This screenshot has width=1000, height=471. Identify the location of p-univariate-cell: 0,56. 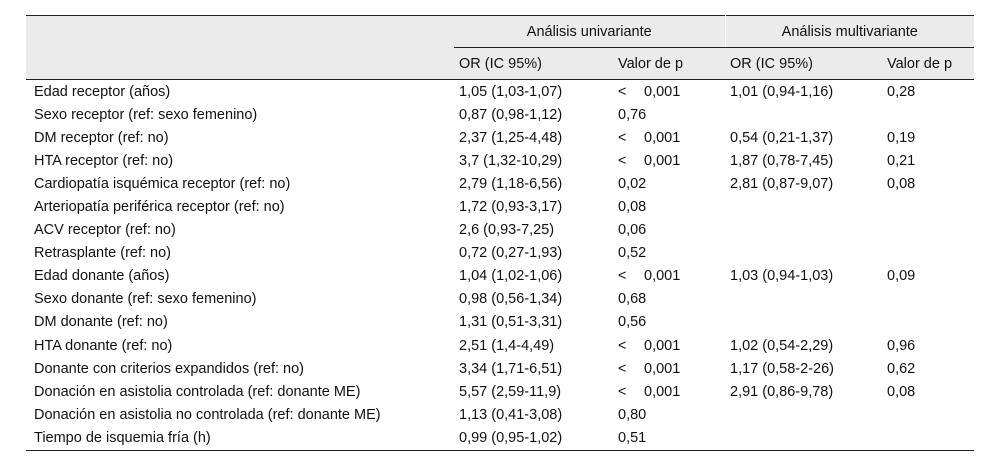
(669, 322).